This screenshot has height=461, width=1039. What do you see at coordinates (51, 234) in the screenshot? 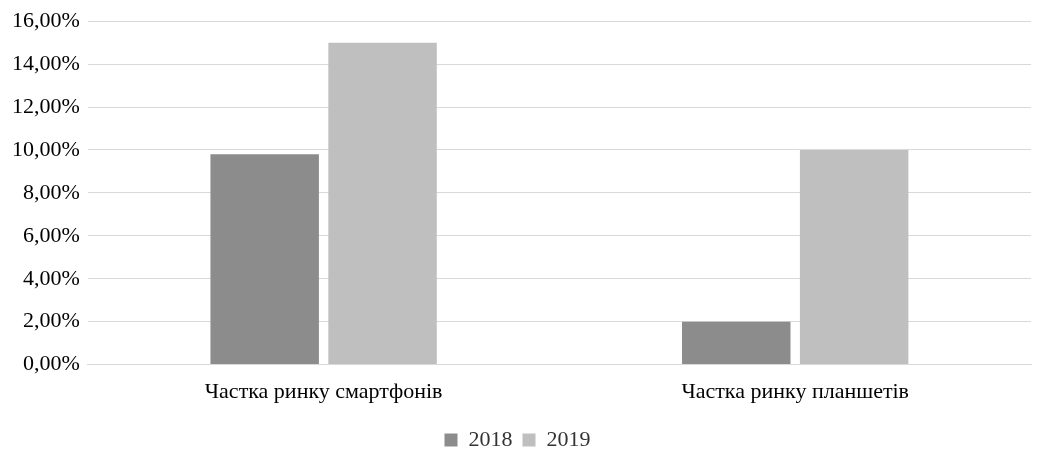
I see `y-tick-label: 6,00%` at bounding box center [51, 234].